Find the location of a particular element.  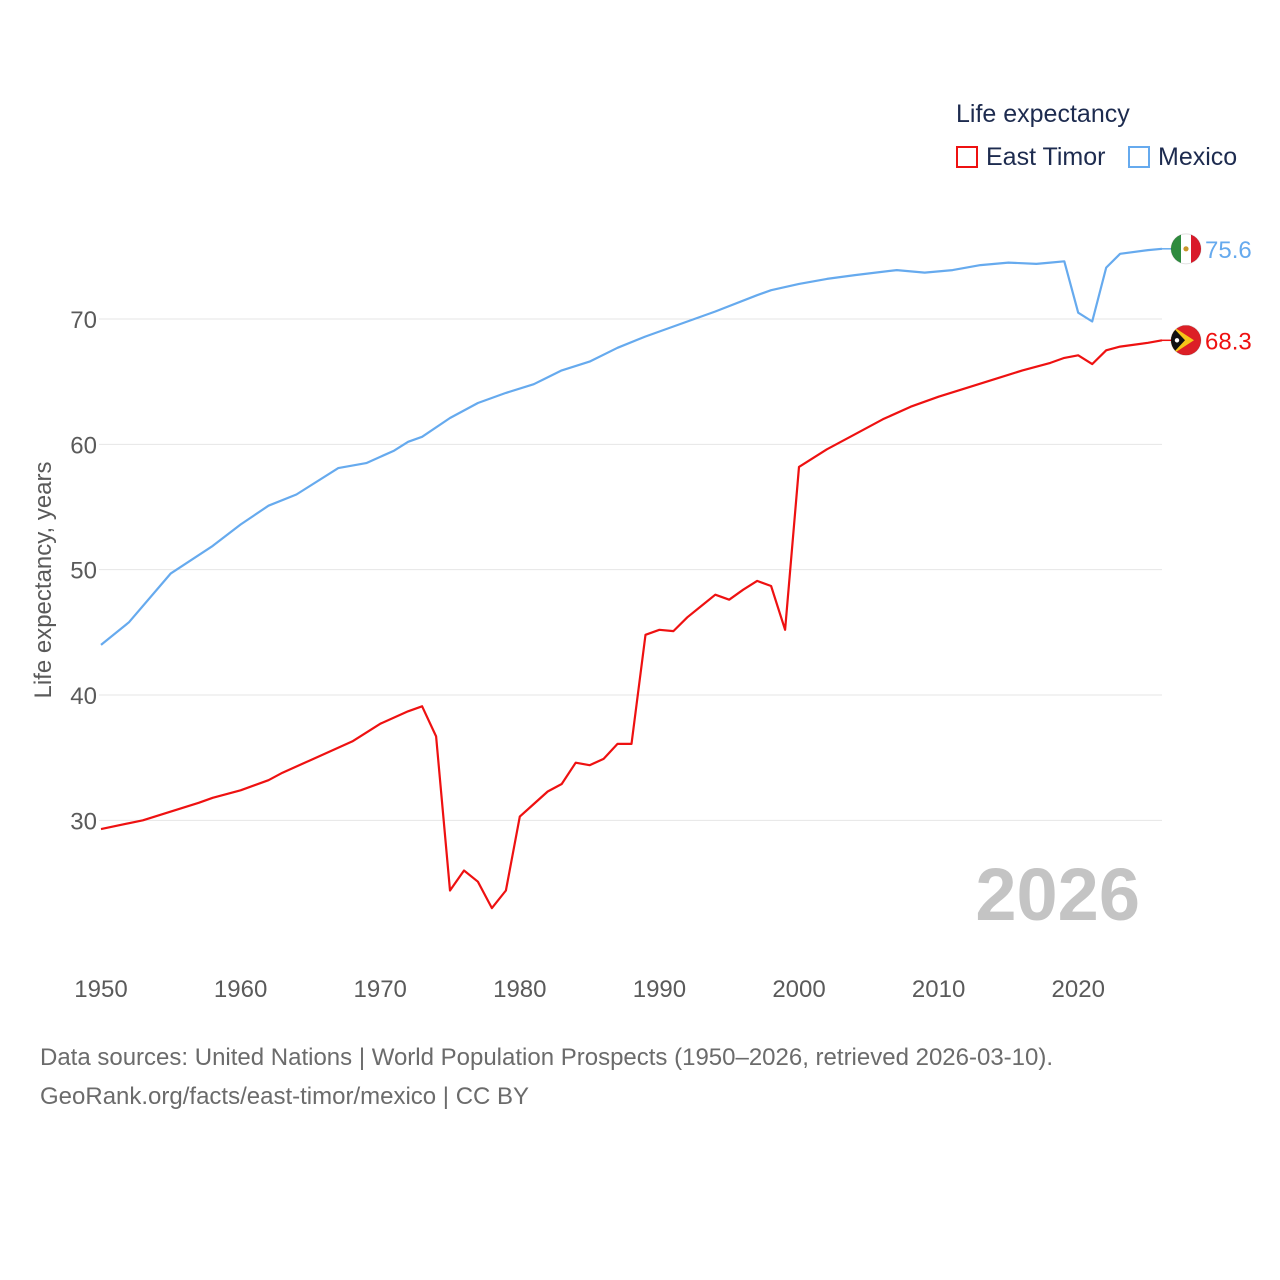

legend-item-mexico: Mexico is located at coordinates (1182, 157).